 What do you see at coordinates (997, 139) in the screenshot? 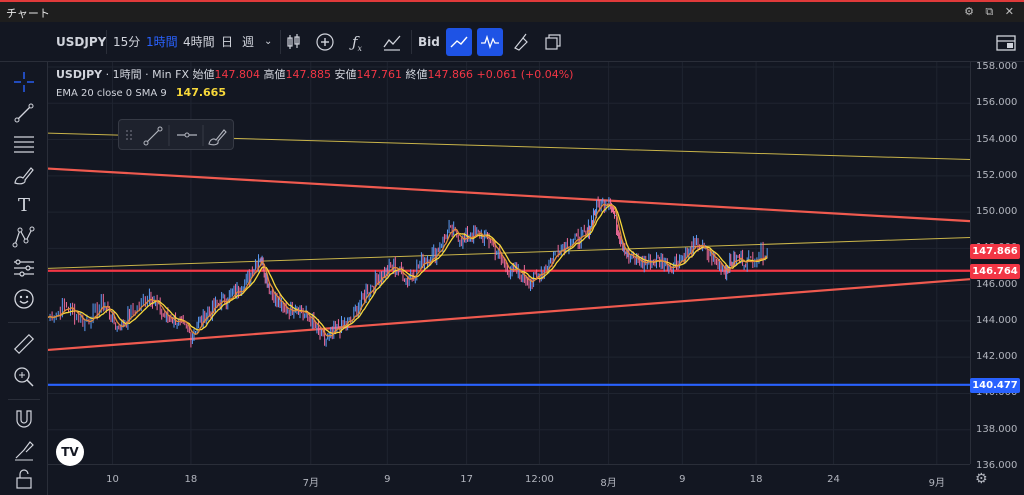
I see `price-tick-label: 154.000` at bounding box center [997, 139].